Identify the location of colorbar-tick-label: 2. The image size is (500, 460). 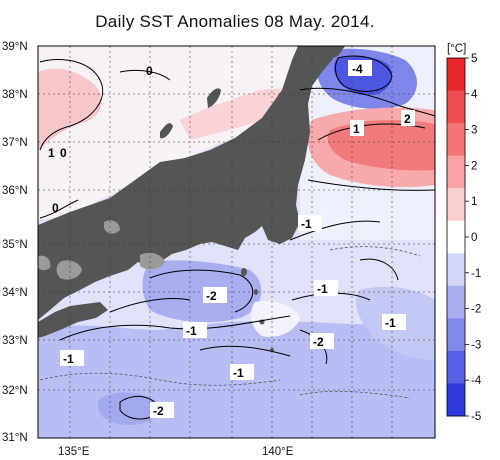
(474, 166).